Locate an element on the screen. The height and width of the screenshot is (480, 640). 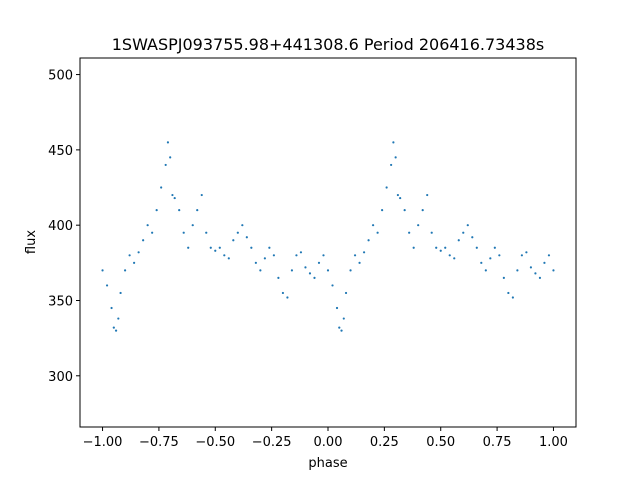
x-tick-label: −0.25 is located at coordinates (272, 442).